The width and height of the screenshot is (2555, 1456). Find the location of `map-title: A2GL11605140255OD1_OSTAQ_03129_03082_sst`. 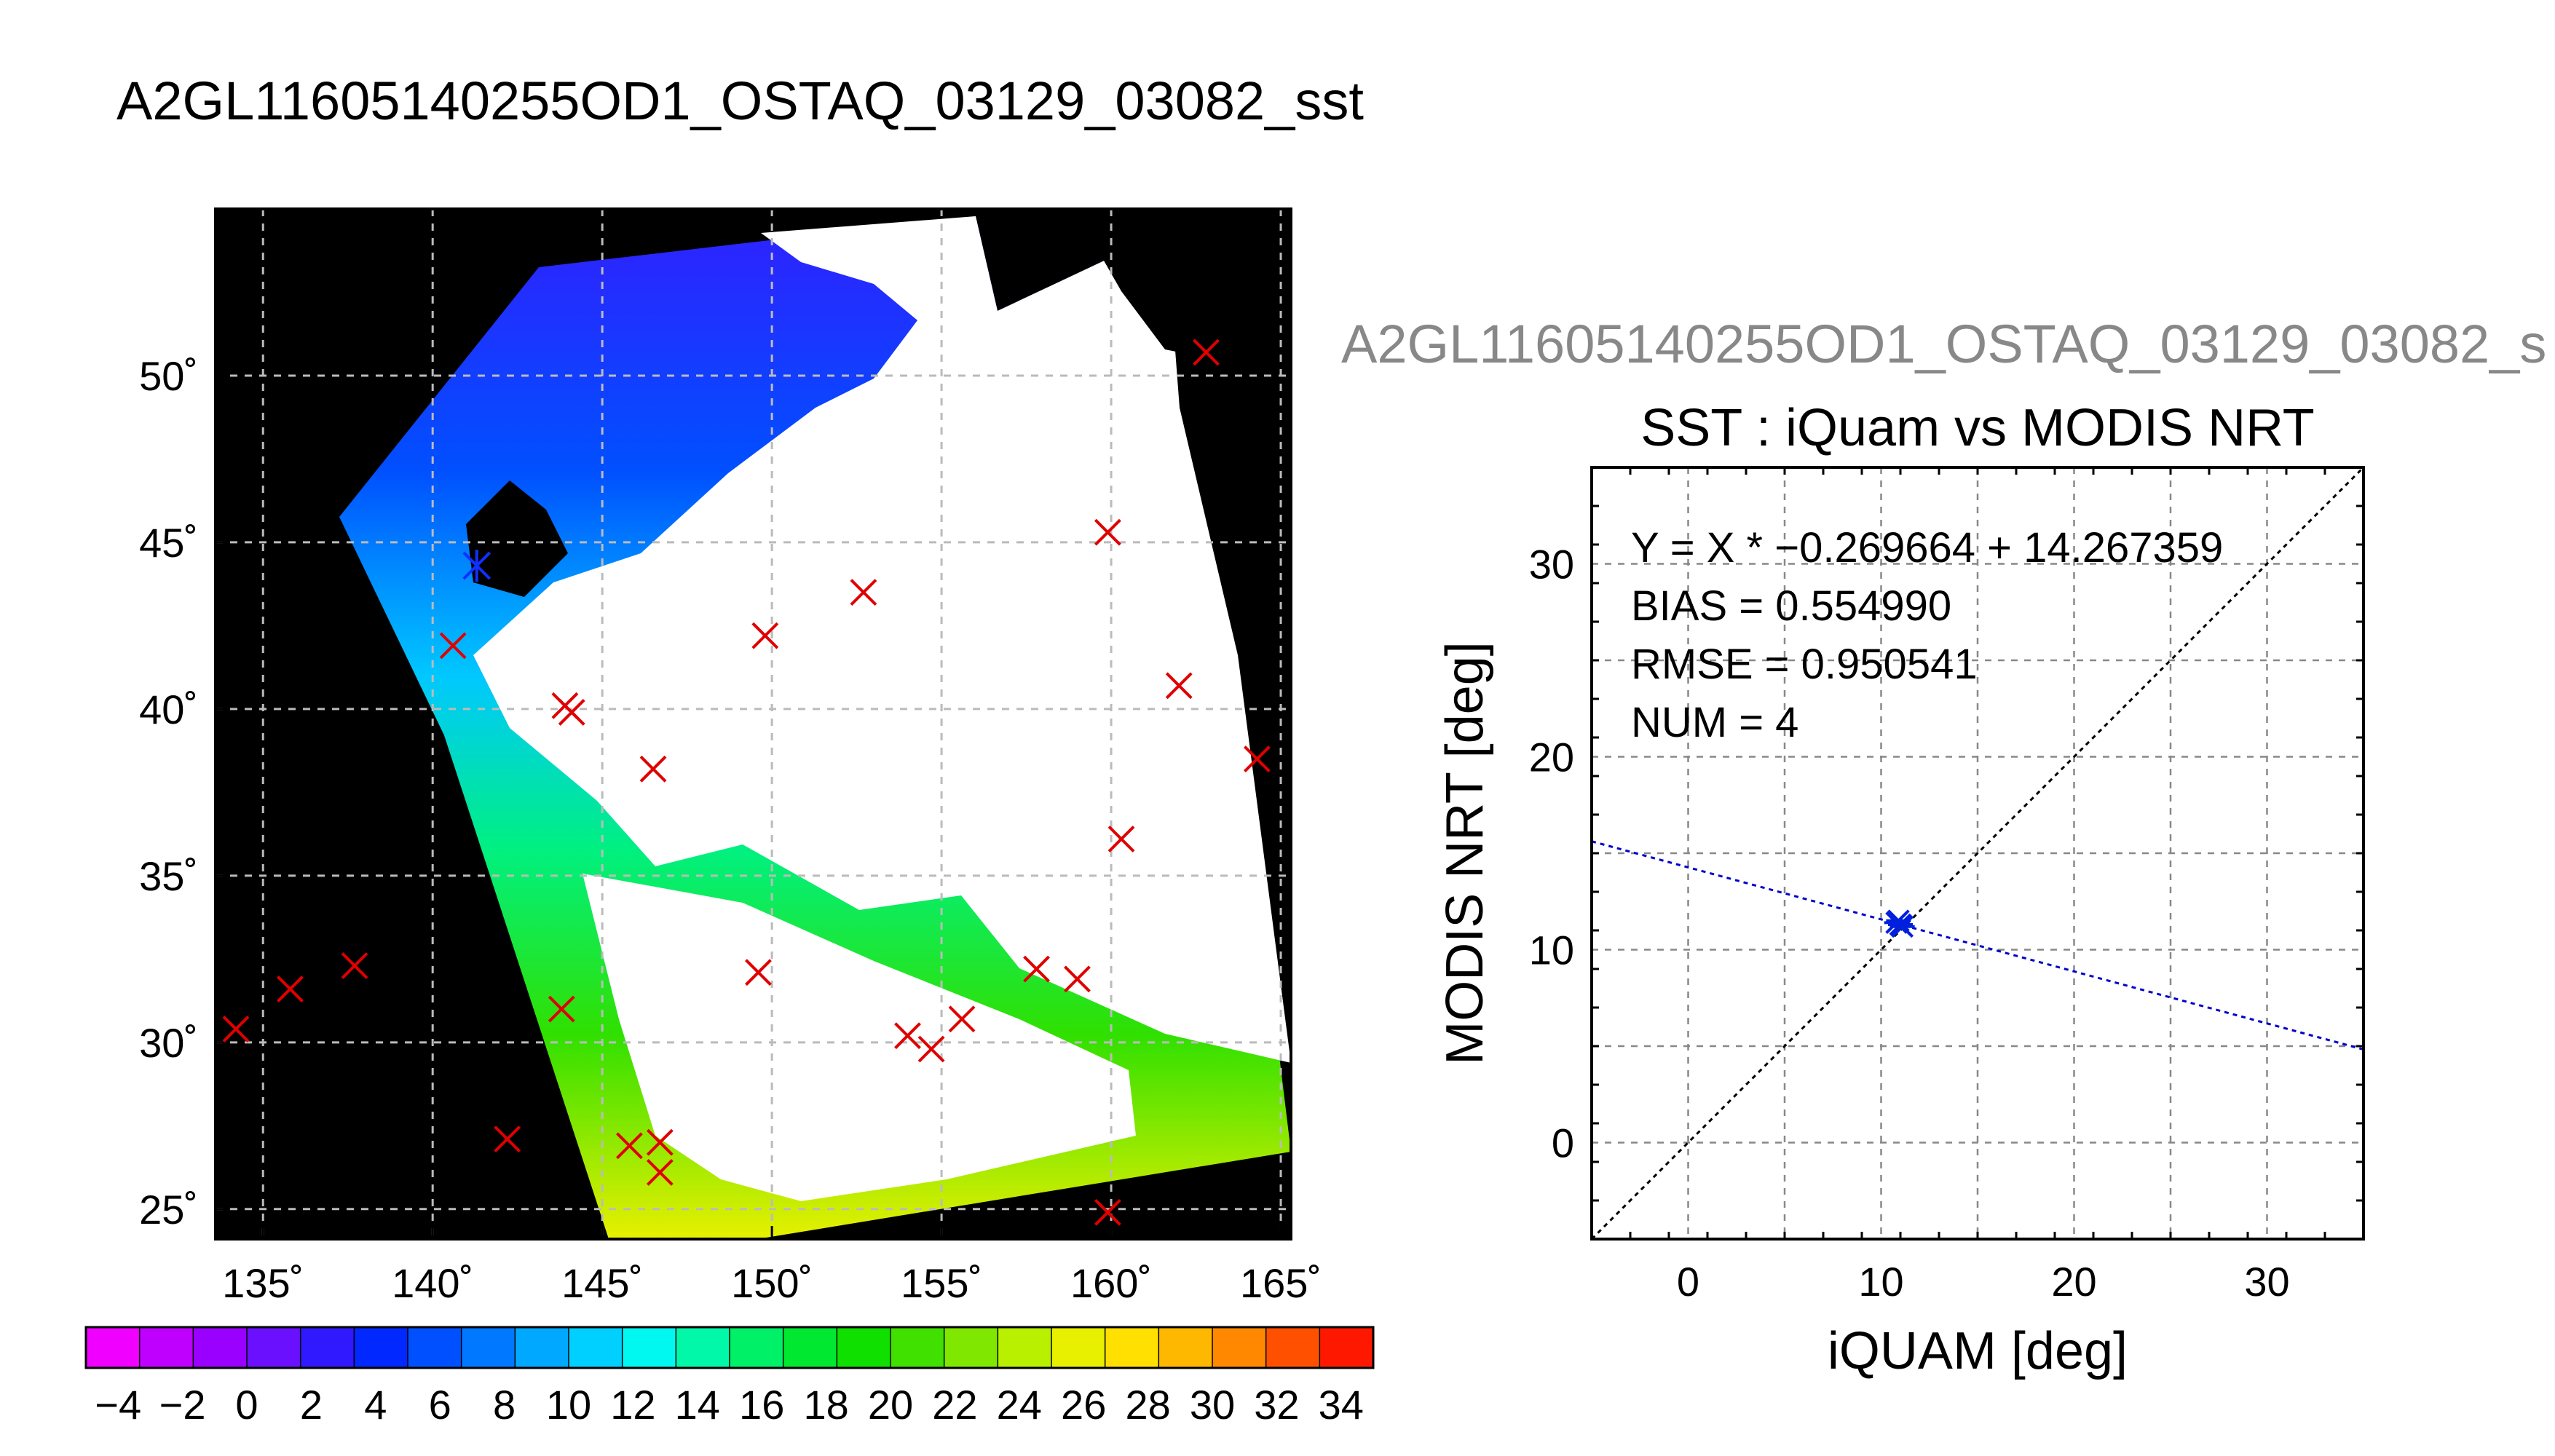

map-title: A2GL11605140255OD1_OSTAQ_03129_03082_sst is located at coordinates (740, 101).